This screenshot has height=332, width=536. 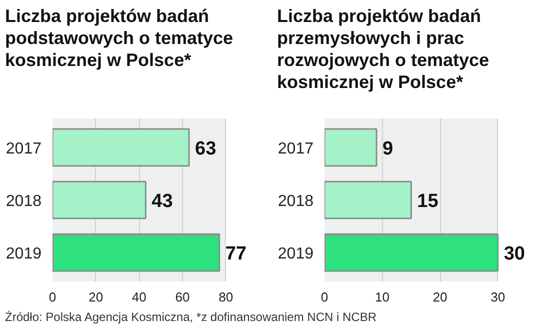 What do you see at coordinates (119, 38) in the screenshot?
I see `chart-title: Liczba projektów badań podstawowych o tematyce kosmicznej w Polsce*` at bounding box center [119, 38].